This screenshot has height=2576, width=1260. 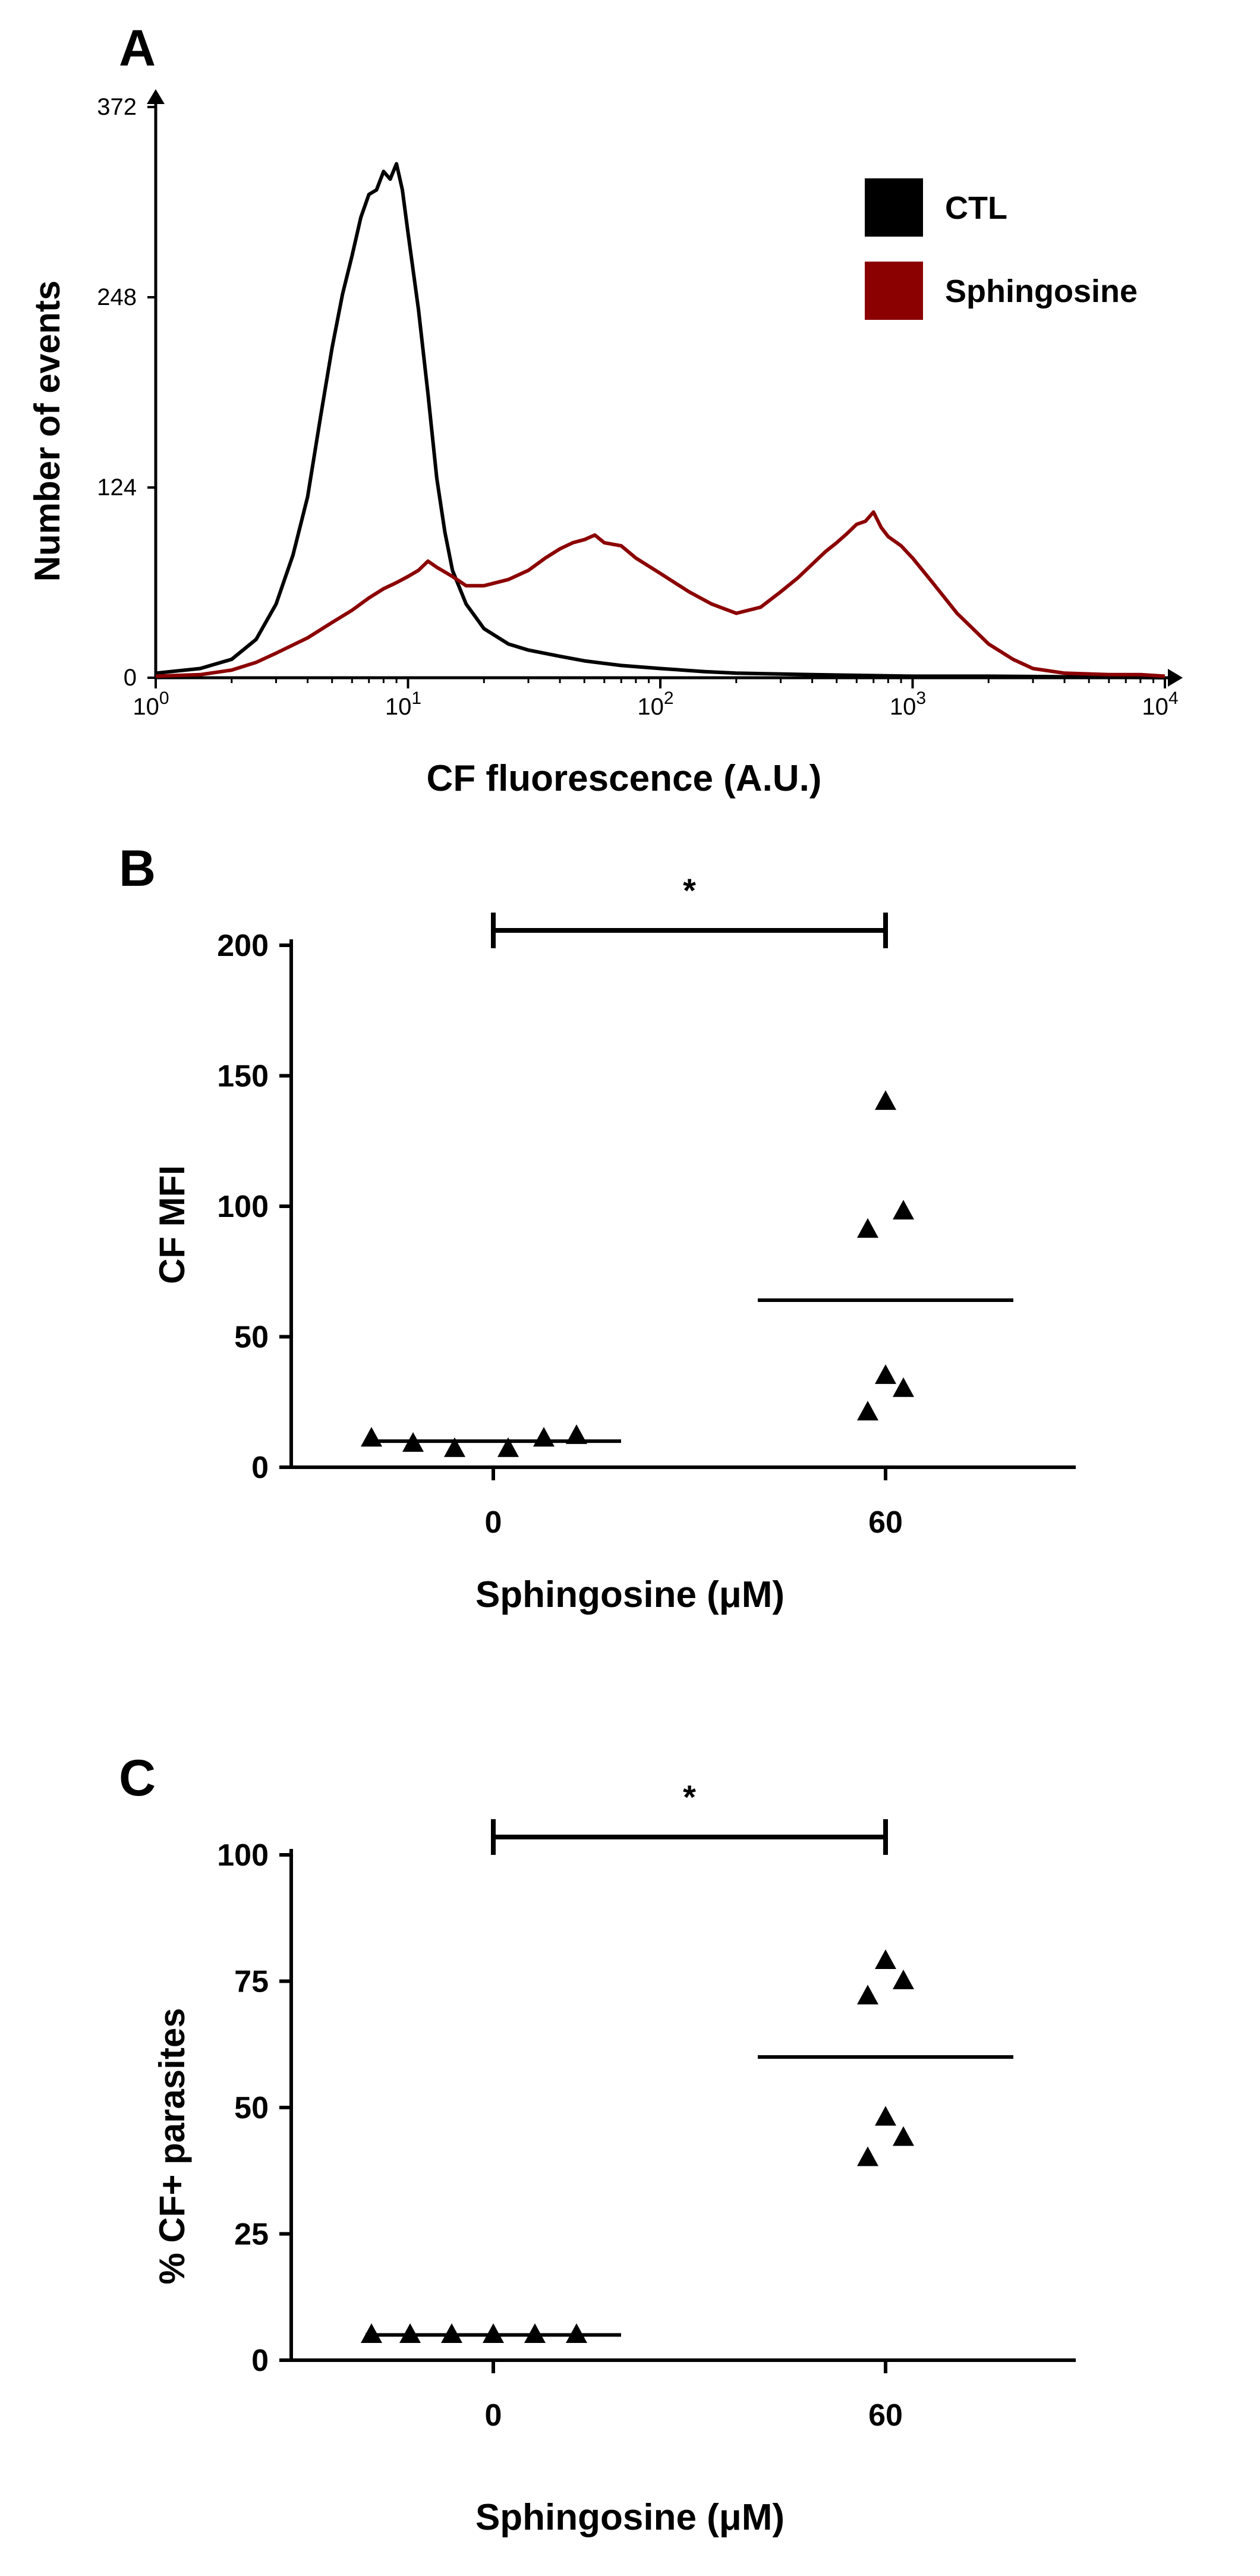 What do you see at coordinates (1175, 678) in the screenshot?
I see `x-axis-arrow` at bounding box center [1175, 678].